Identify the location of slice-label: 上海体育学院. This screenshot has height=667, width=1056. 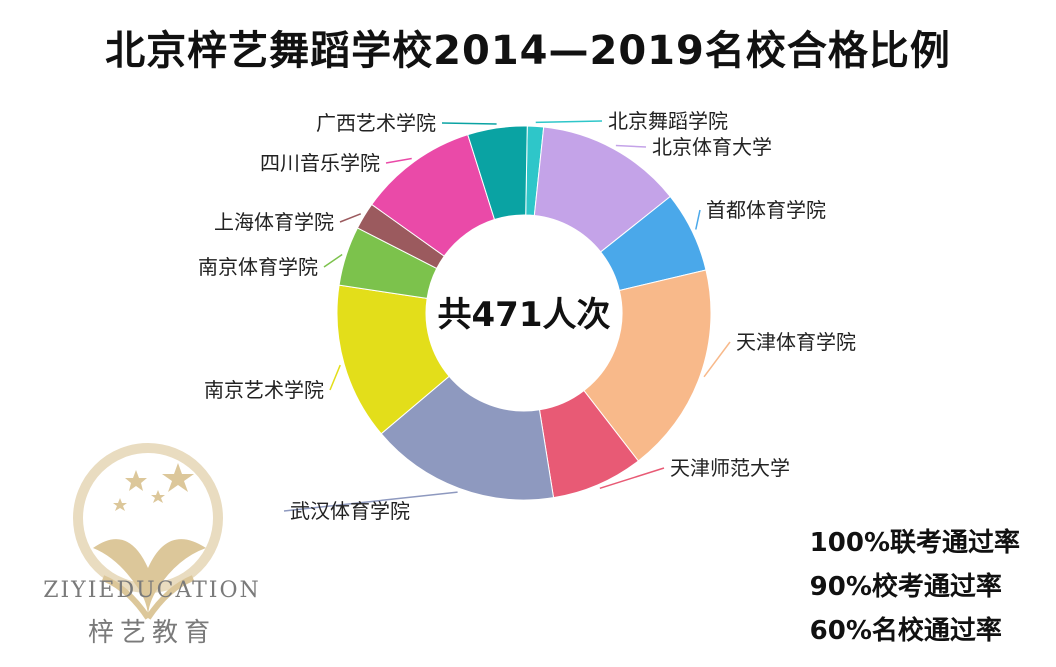
(274, 222).